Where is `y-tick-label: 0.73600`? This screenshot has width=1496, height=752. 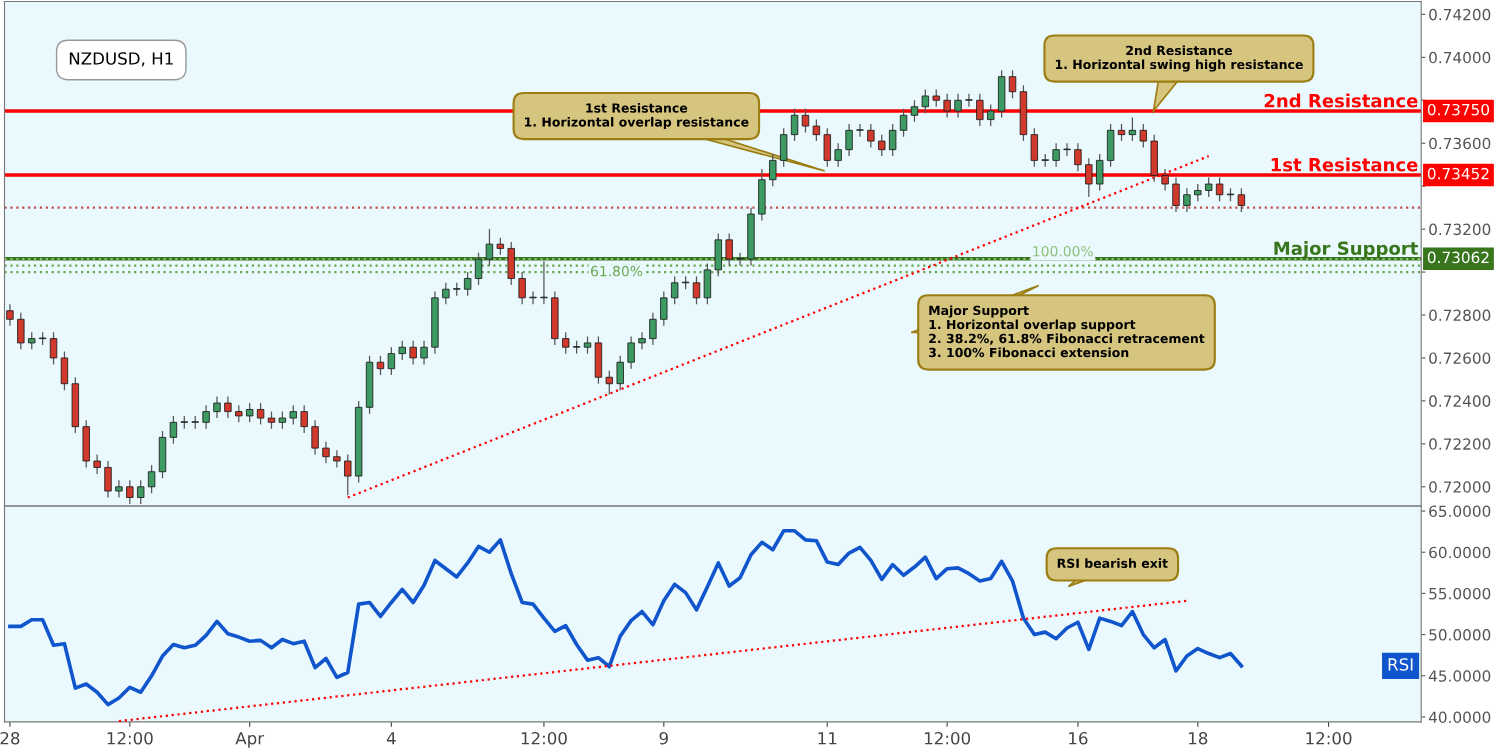 y-tick-label: 0.73600 is located at coordinates (1460, 143).